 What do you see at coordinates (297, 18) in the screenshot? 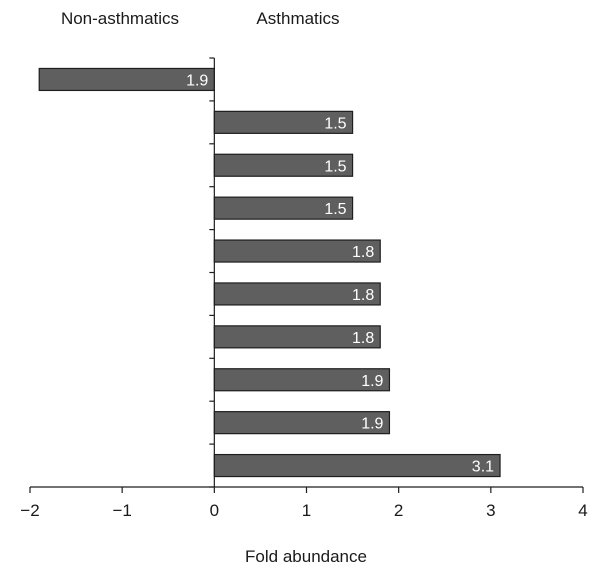
I see `right-group-header: Asthmatics` at bounding box center [297, 18].